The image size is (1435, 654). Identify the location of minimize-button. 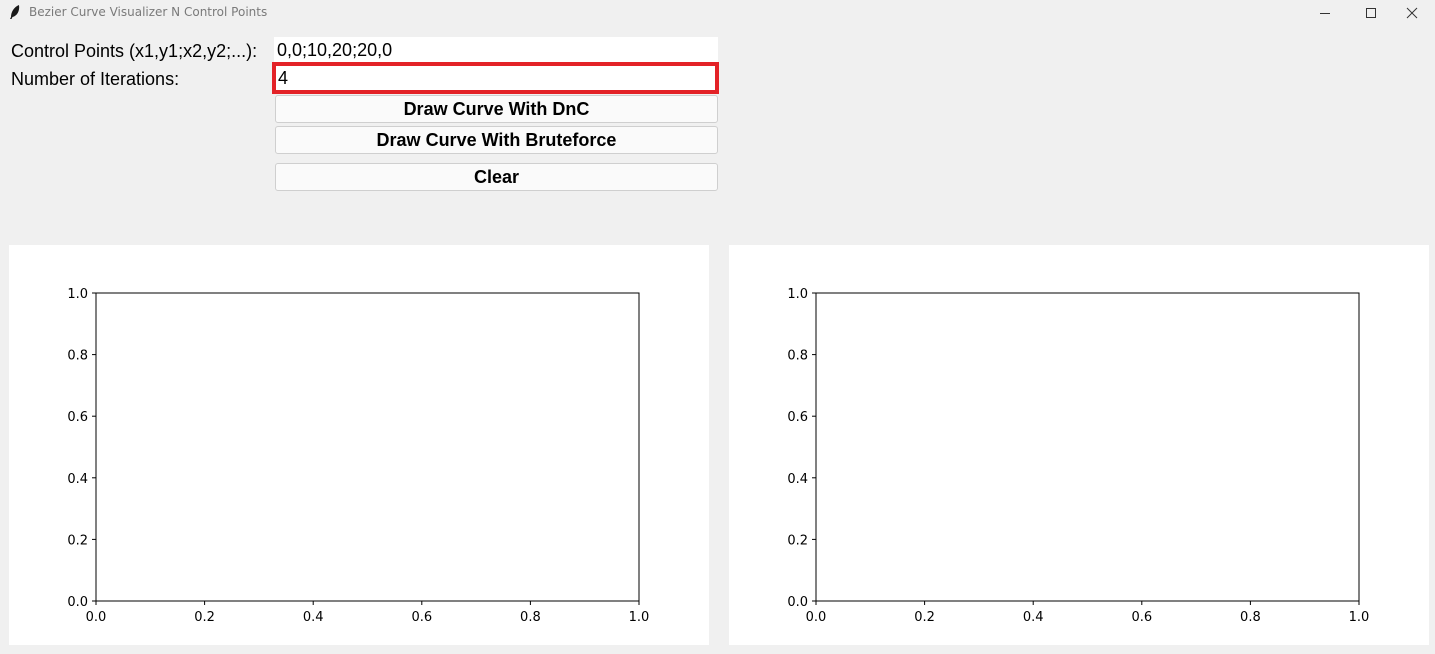
(1325, 13).